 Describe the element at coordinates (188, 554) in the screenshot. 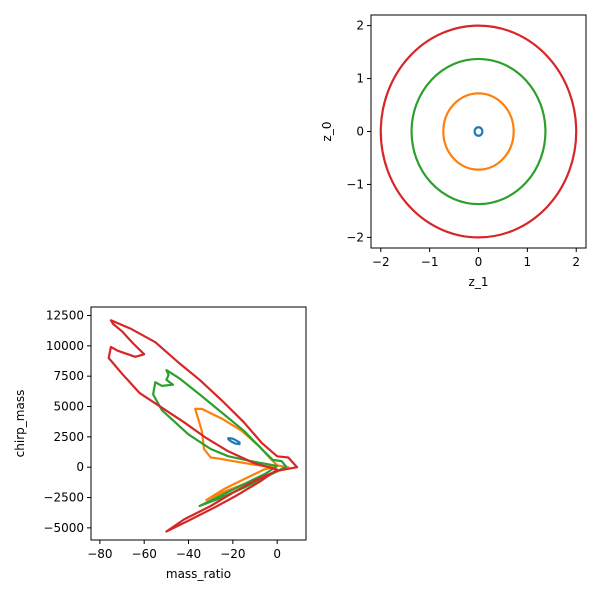

I see `x-tick-label: −40` at that location.